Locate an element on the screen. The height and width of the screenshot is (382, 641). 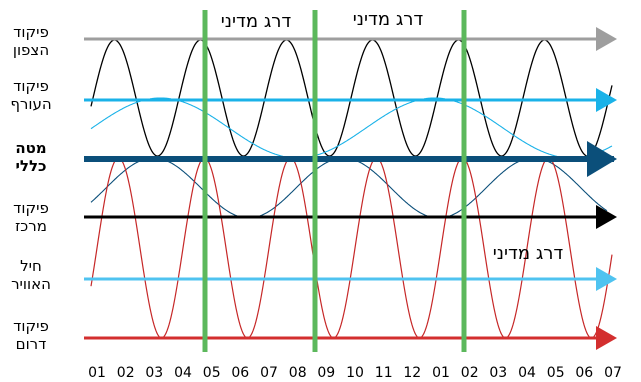
x-tick-label: 08 is located at coordinates (298, 373).